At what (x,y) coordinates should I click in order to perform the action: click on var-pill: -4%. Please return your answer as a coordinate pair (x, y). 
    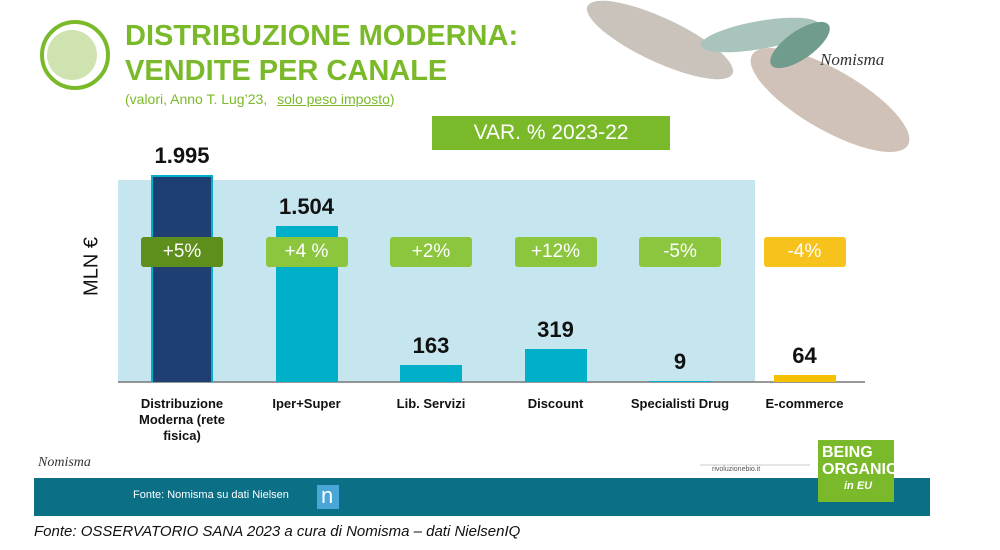
    Looking at the image, I should click on (804, 252).